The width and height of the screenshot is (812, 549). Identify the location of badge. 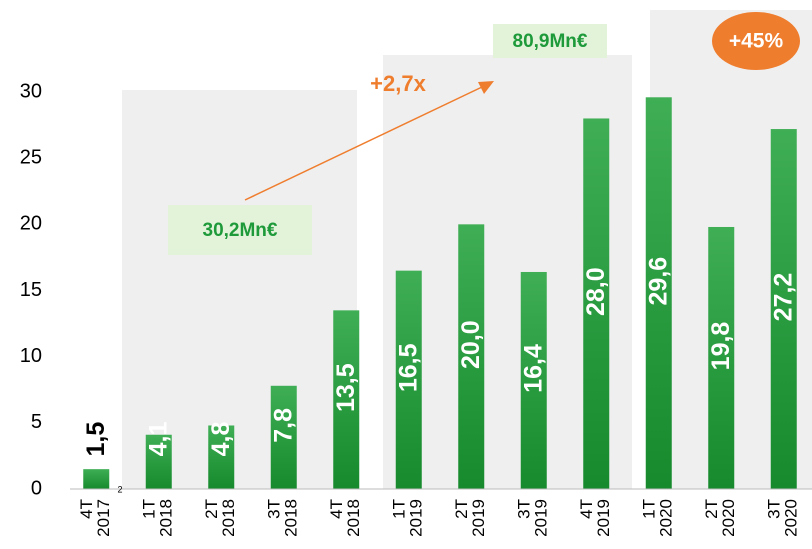
(756, 41).